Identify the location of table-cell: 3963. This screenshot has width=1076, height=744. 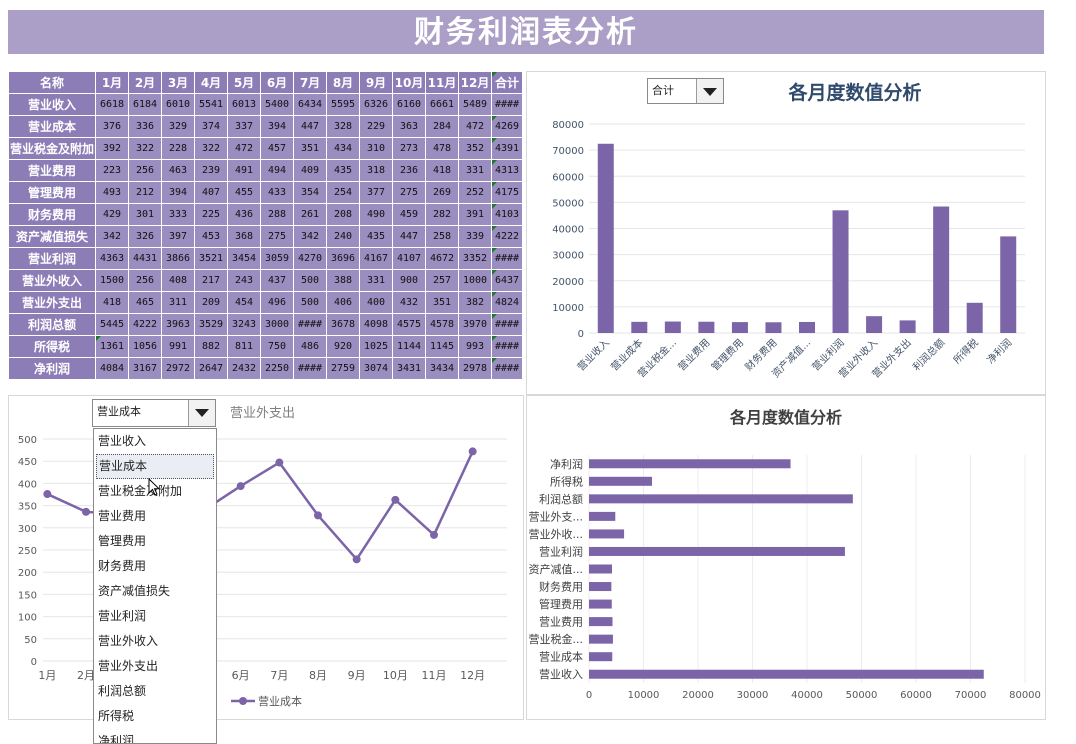
(178, 324).